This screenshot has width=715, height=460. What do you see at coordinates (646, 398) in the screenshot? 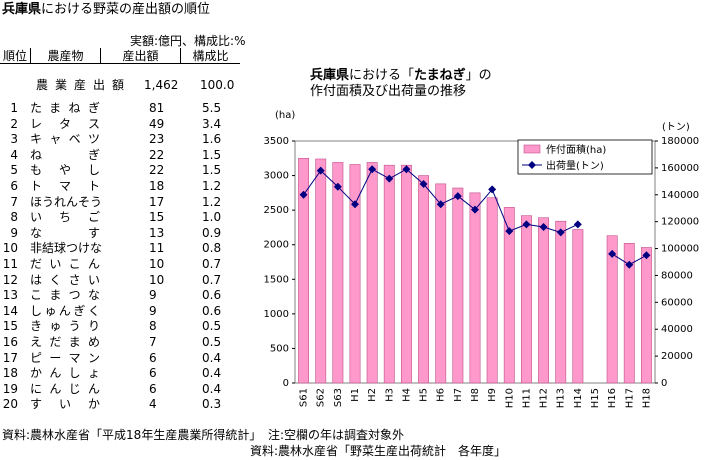
I see `x-tick-label: H18` at bounding box center [646, 398].